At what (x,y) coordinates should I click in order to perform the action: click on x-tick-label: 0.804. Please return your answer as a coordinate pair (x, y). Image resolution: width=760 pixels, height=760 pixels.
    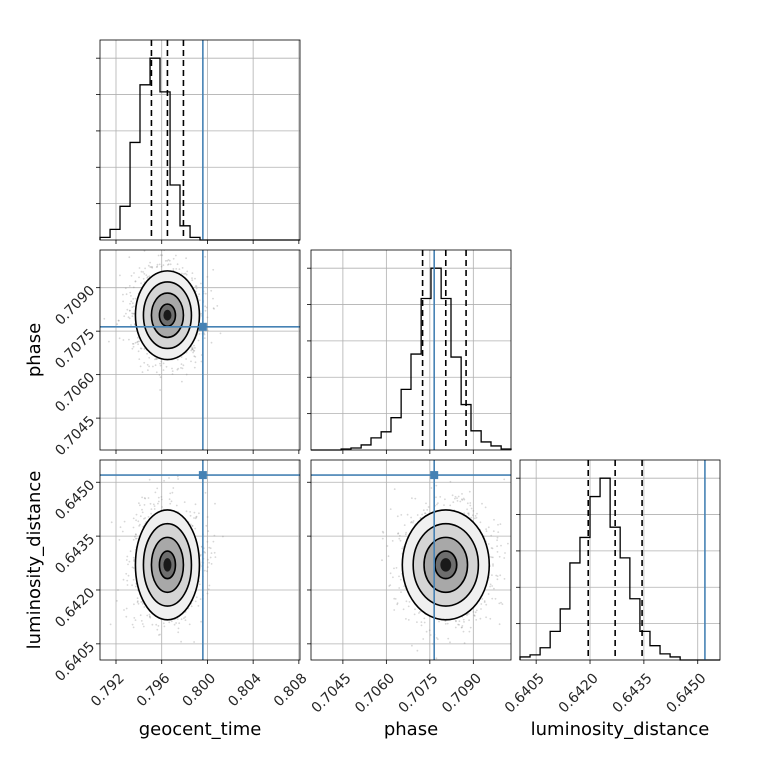
    Looking at the image, I should click on (245, 690).